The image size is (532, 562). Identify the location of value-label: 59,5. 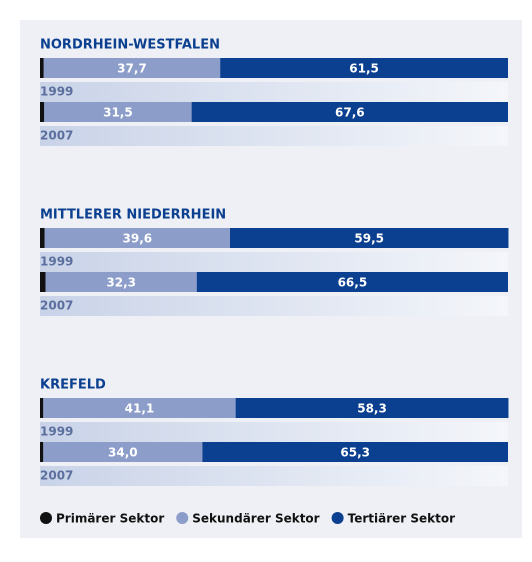
(369, 239).